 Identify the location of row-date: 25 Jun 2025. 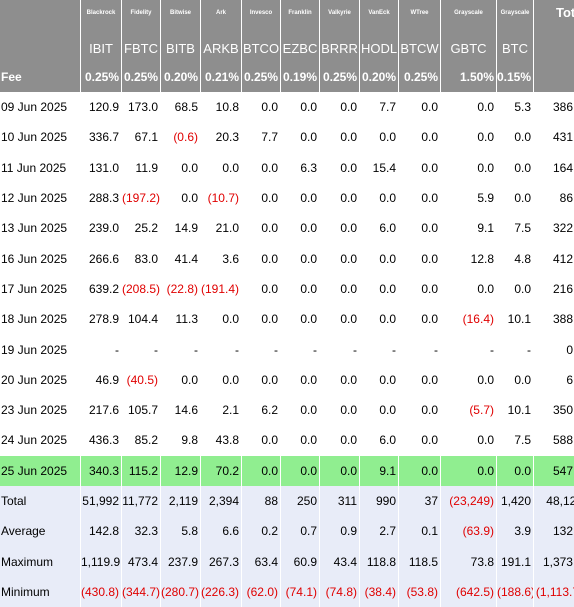
(40, 470).